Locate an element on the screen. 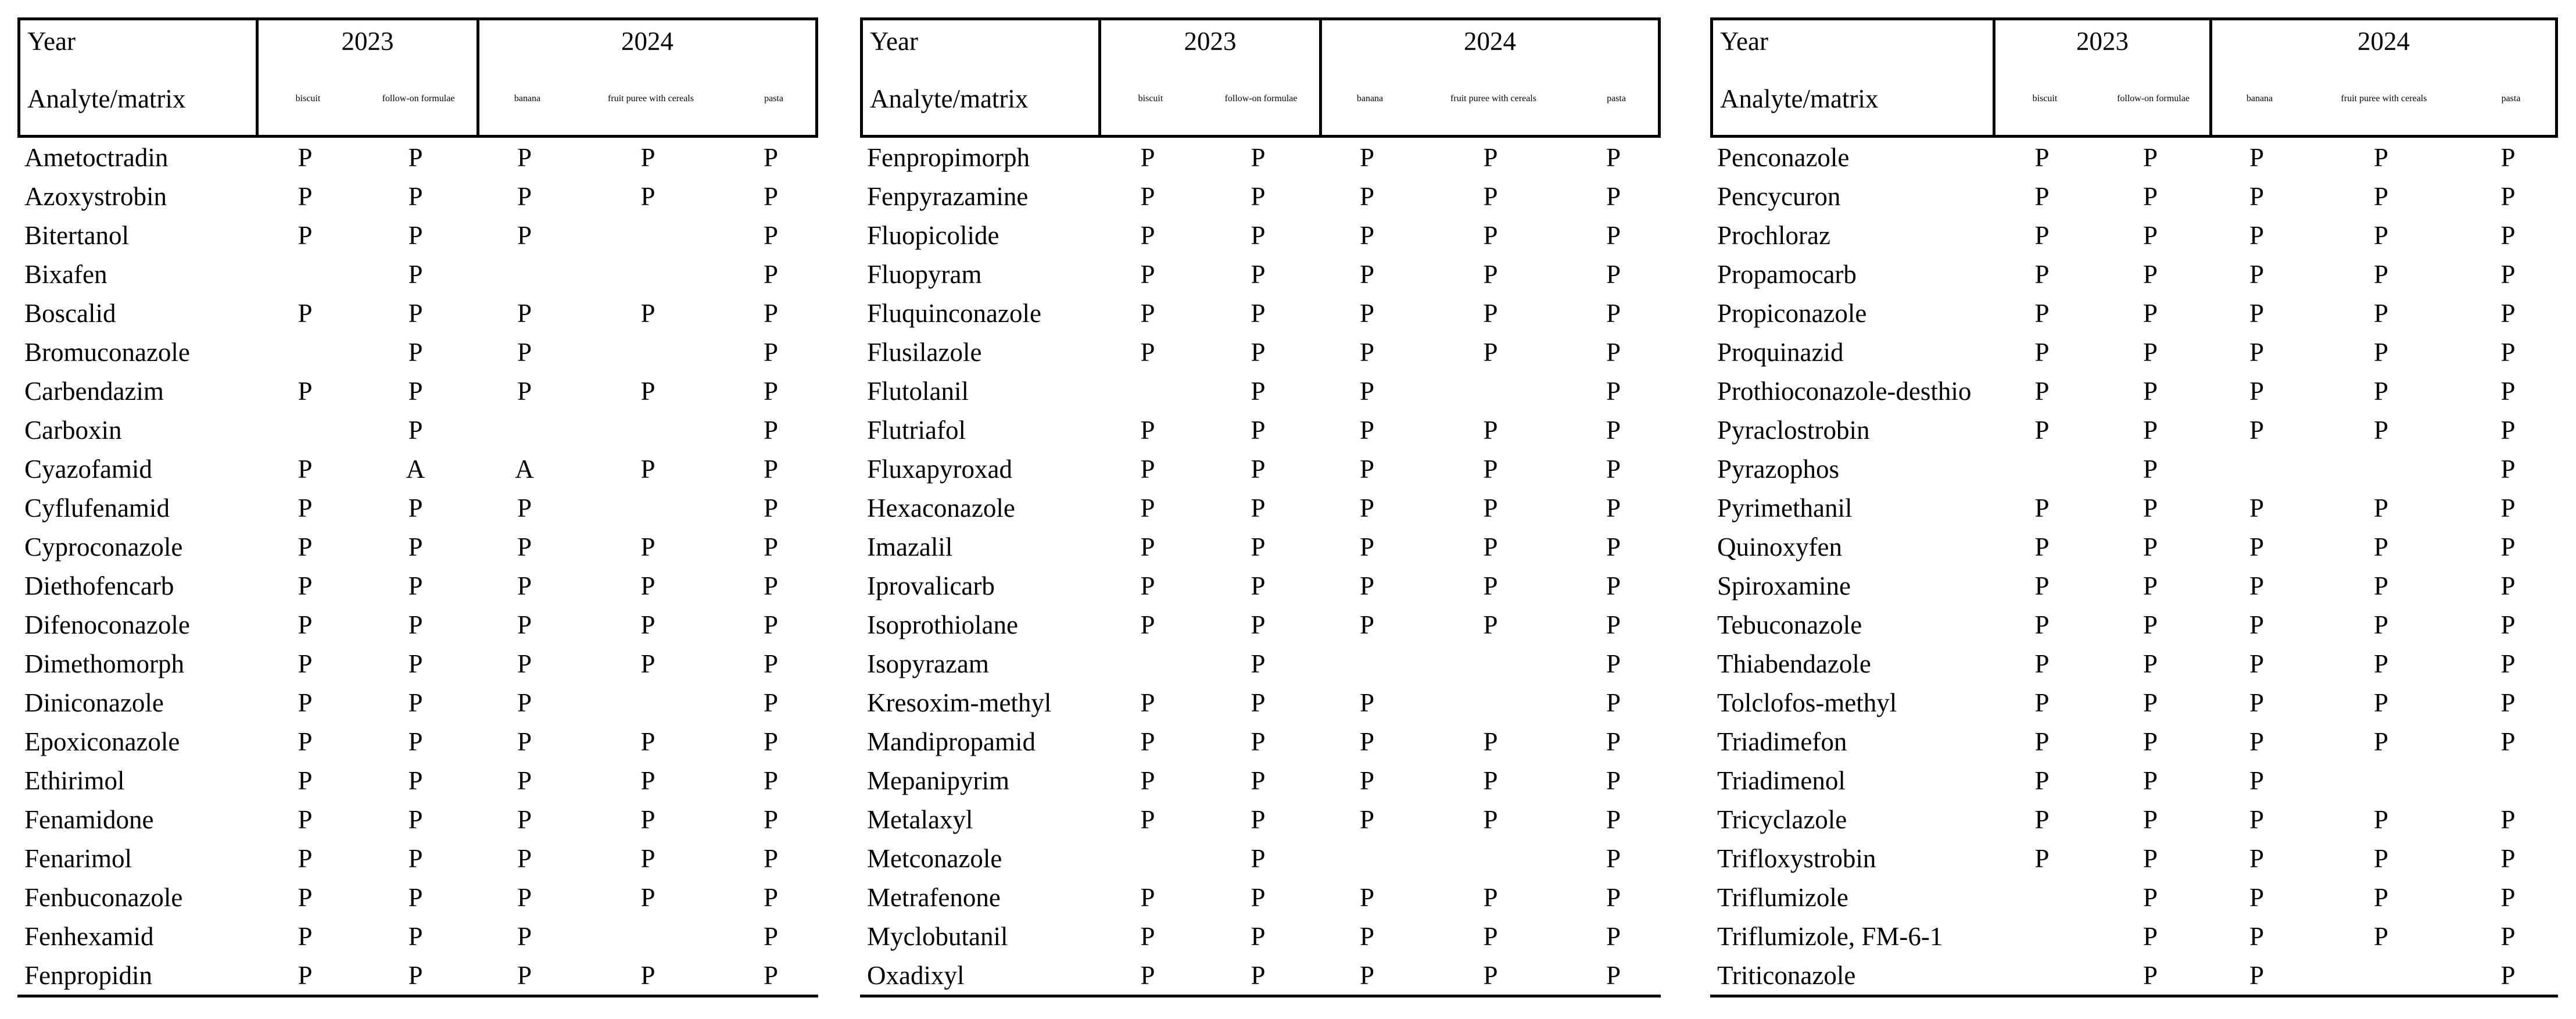 Image resolution: width=2576 pixels, height=1019 pixels. table-row: Fenhexamid P P P P is located at coordinates (417, 936).